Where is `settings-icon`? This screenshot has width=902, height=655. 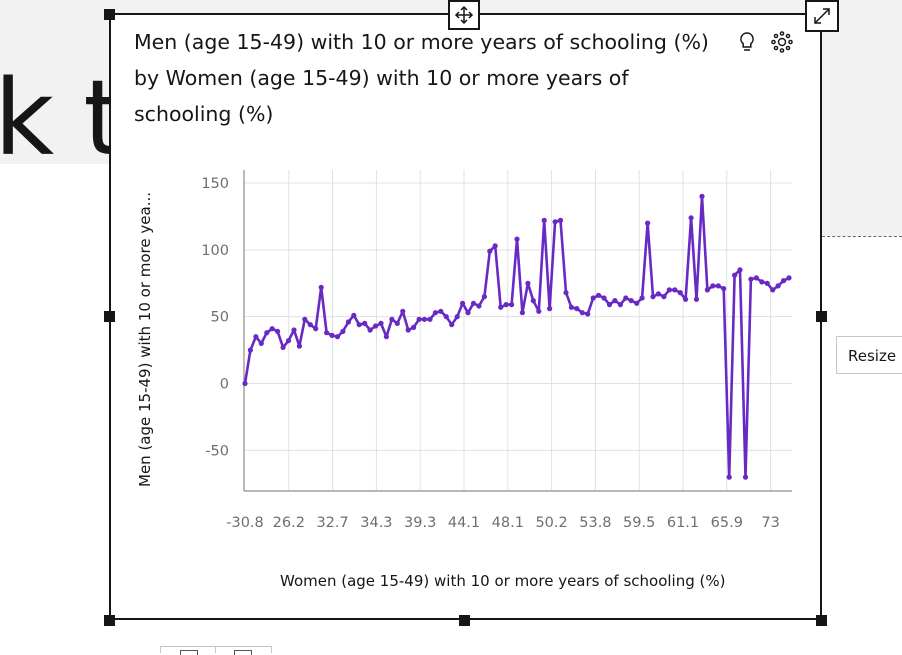 settings-icon is located at coordinates (782, 42).